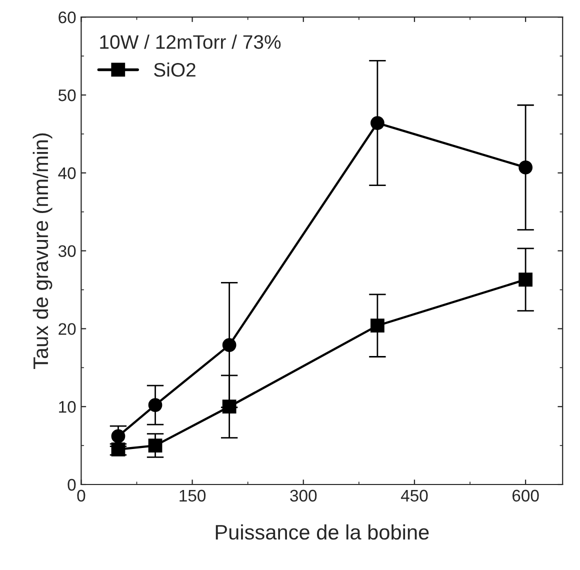 Image resolution: width=580 pixels, height=570 pixels. What do you see at coordinates (42, 251) in the screenshot?
I see `y-axis-title: Taux de gravure (nm/min)` at bounding box center [42, 251].